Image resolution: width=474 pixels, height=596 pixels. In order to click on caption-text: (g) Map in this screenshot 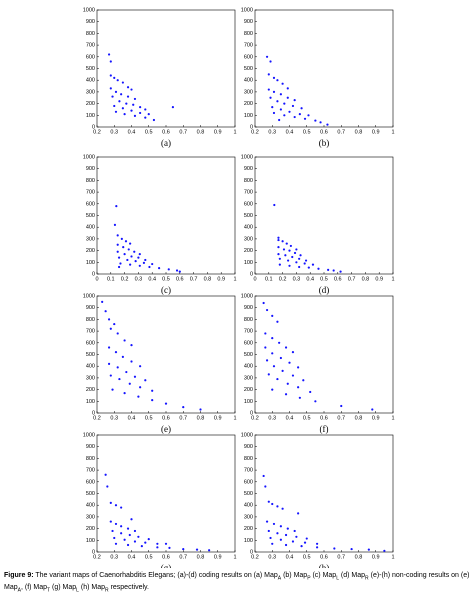, I will do `click(63, 588)`.